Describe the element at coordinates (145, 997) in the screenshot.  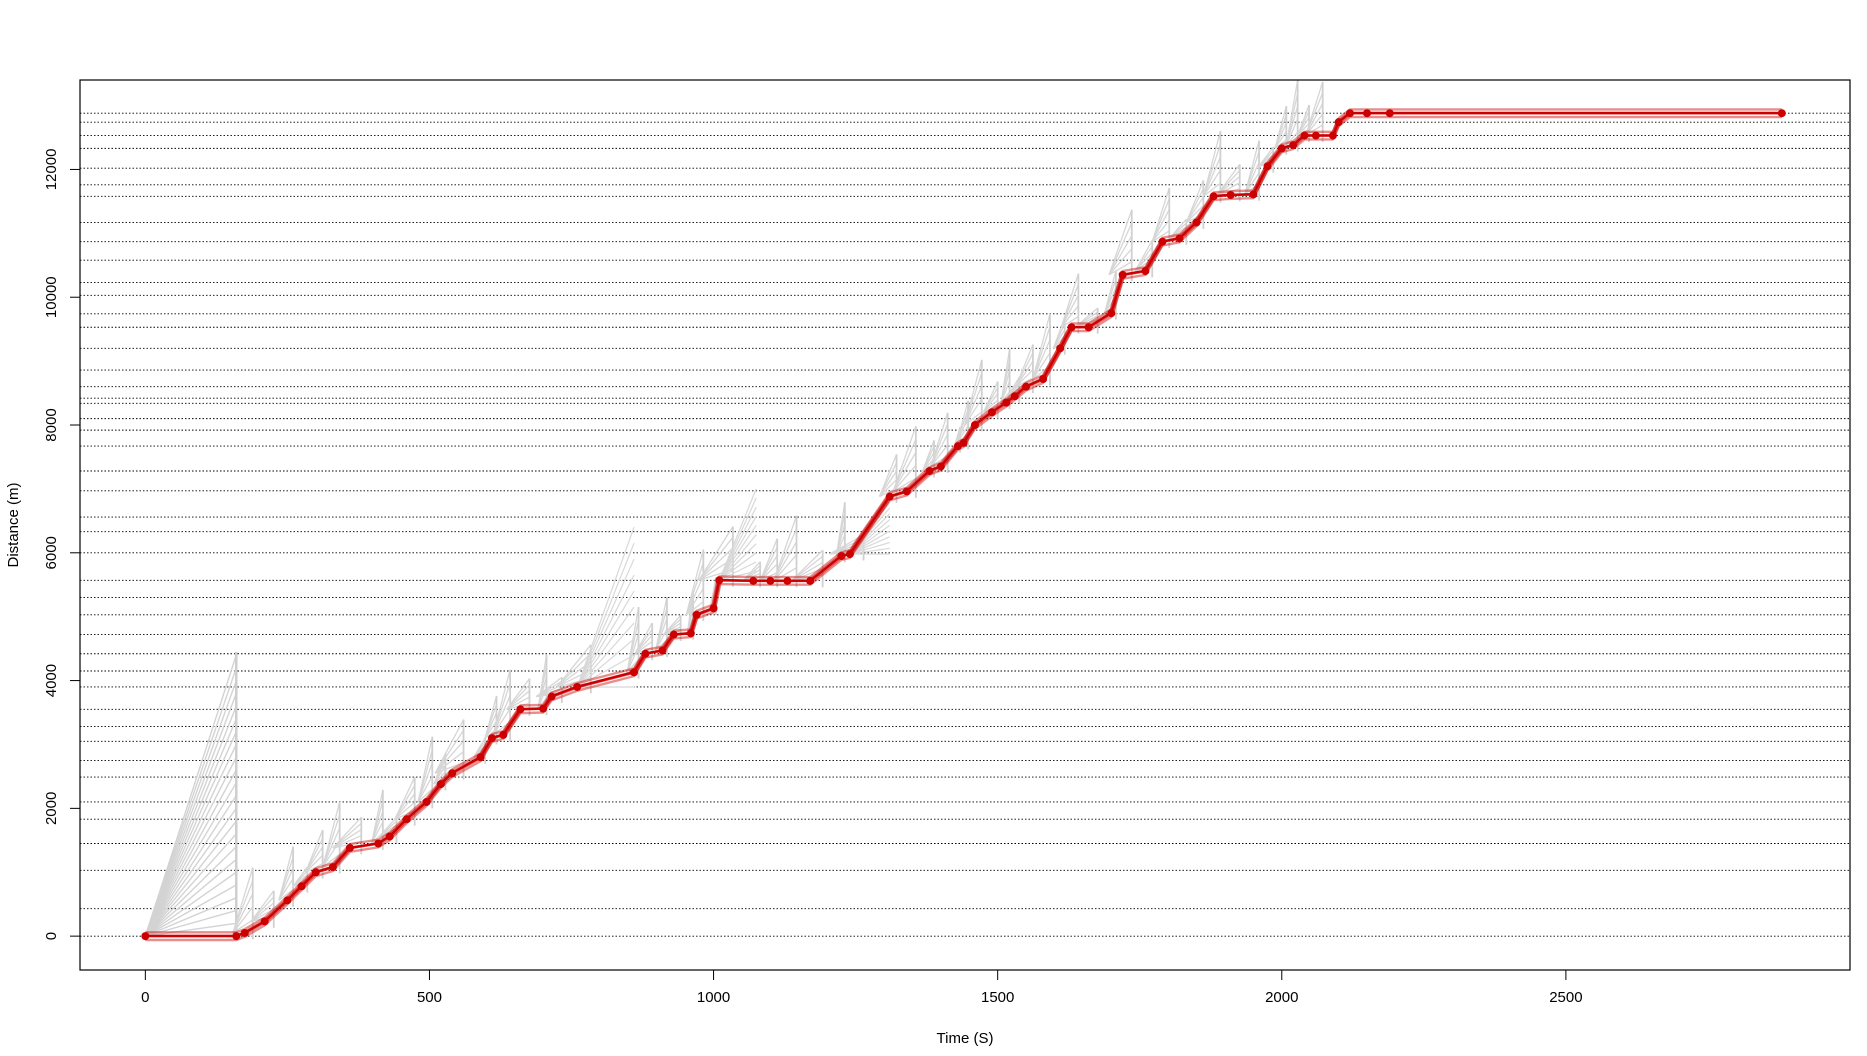
I see `x-tick-label: 0` at that location.